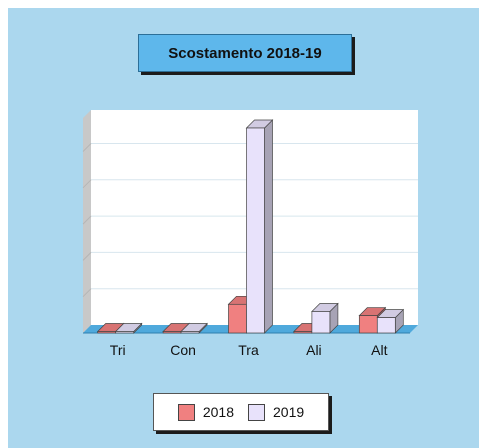  I want to click on x-tick-label: Tri, so click(118, 350).